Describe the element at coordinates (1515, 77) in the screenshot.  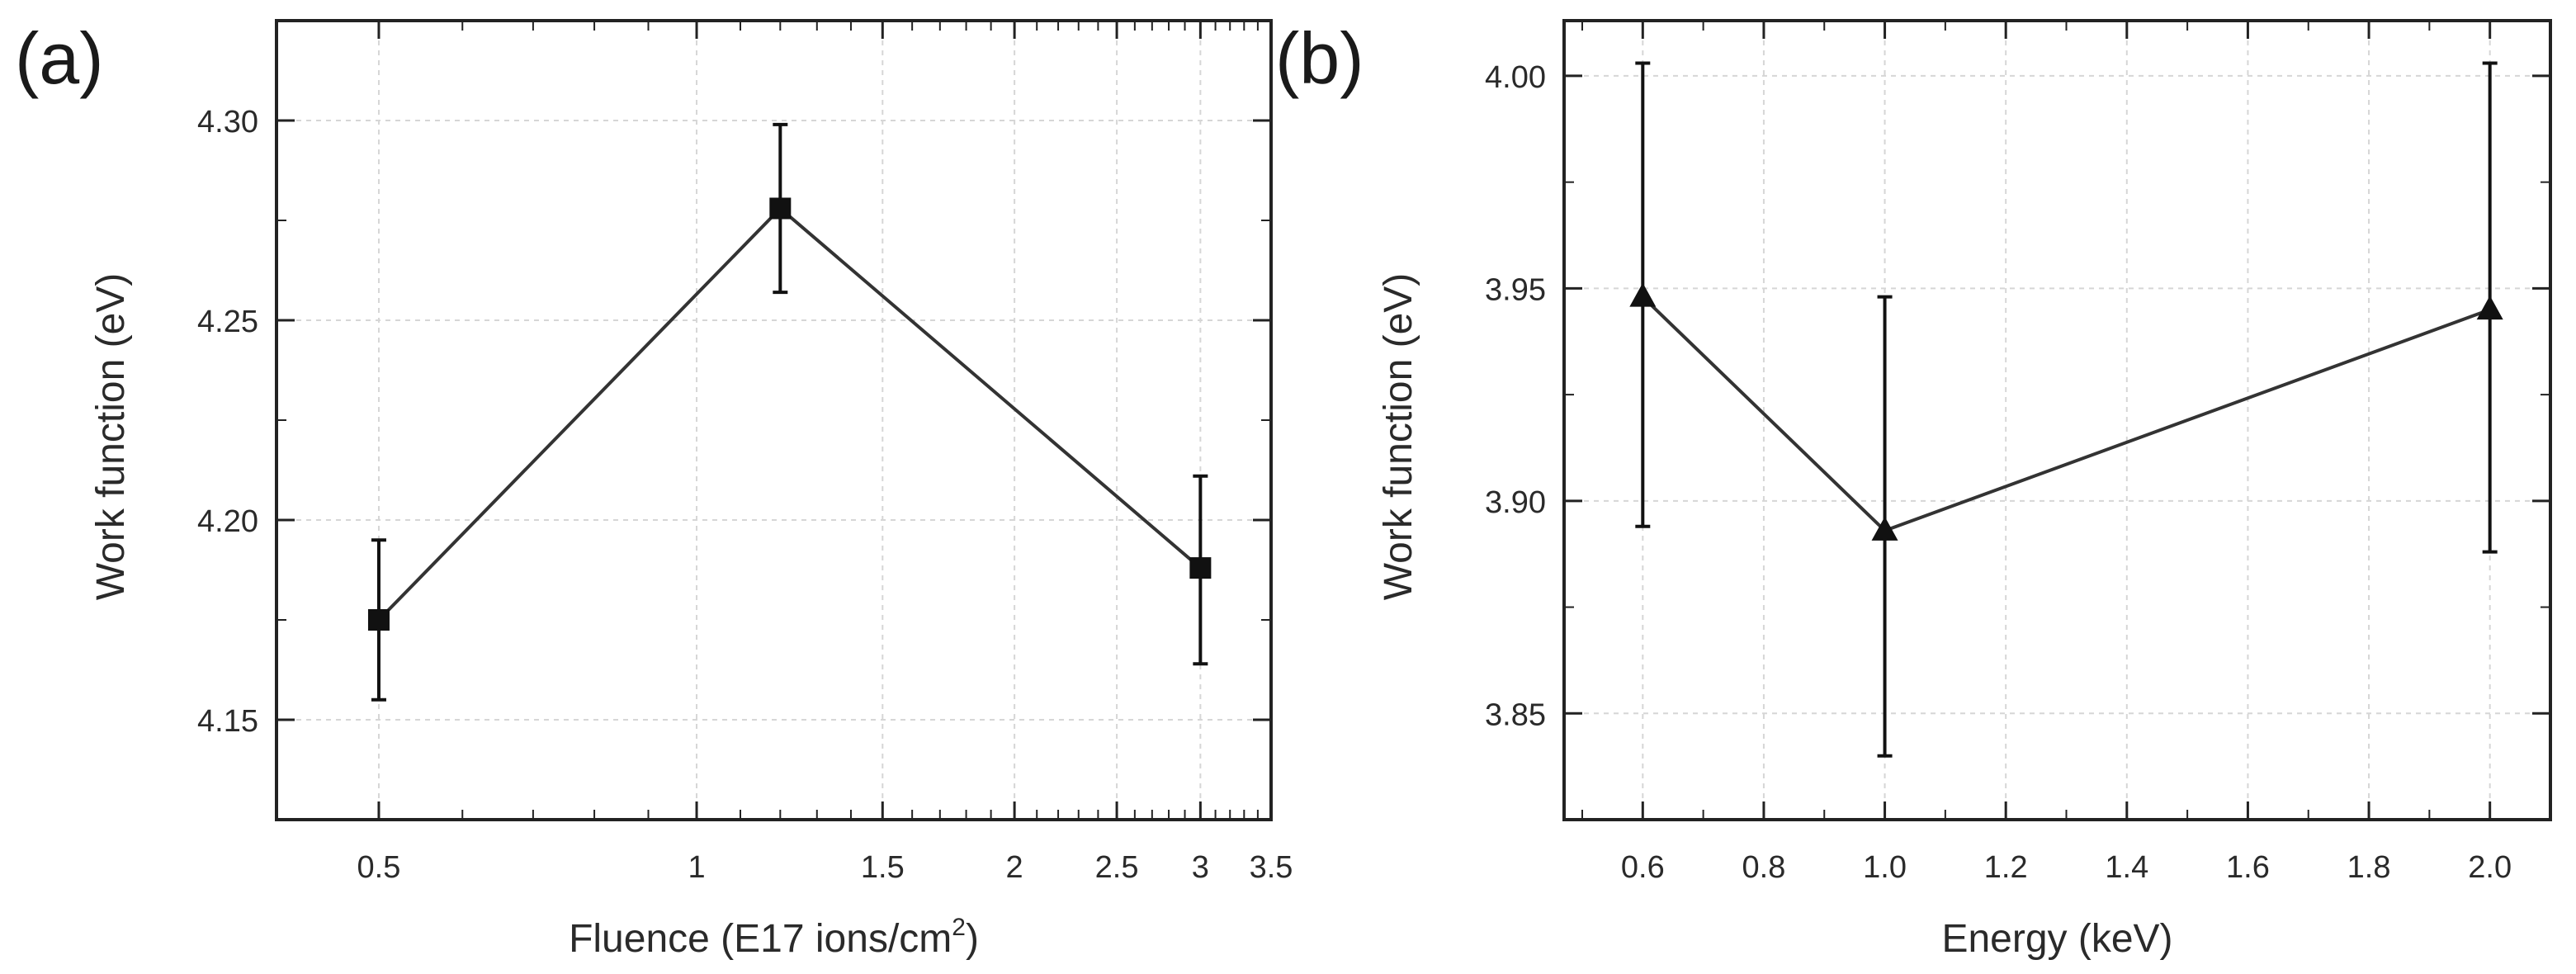
I see `y-tick-label-b-3: 4.00` at that location.